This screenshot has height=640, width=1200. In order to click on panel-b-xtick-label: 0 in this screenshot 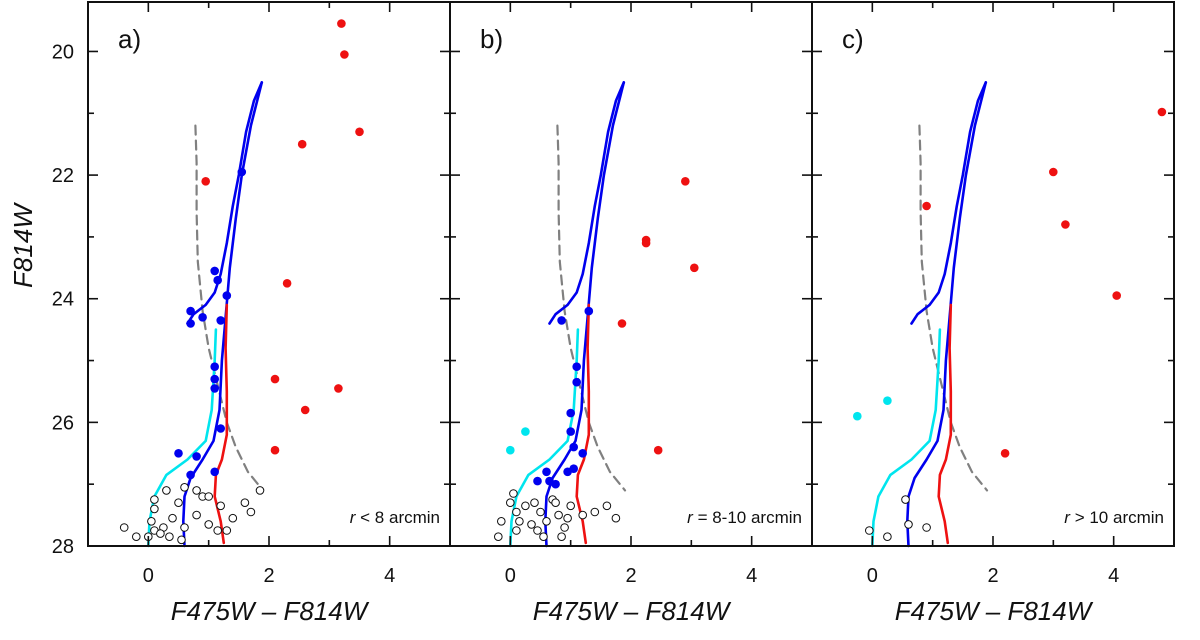, I will do `click(510, 576)`.